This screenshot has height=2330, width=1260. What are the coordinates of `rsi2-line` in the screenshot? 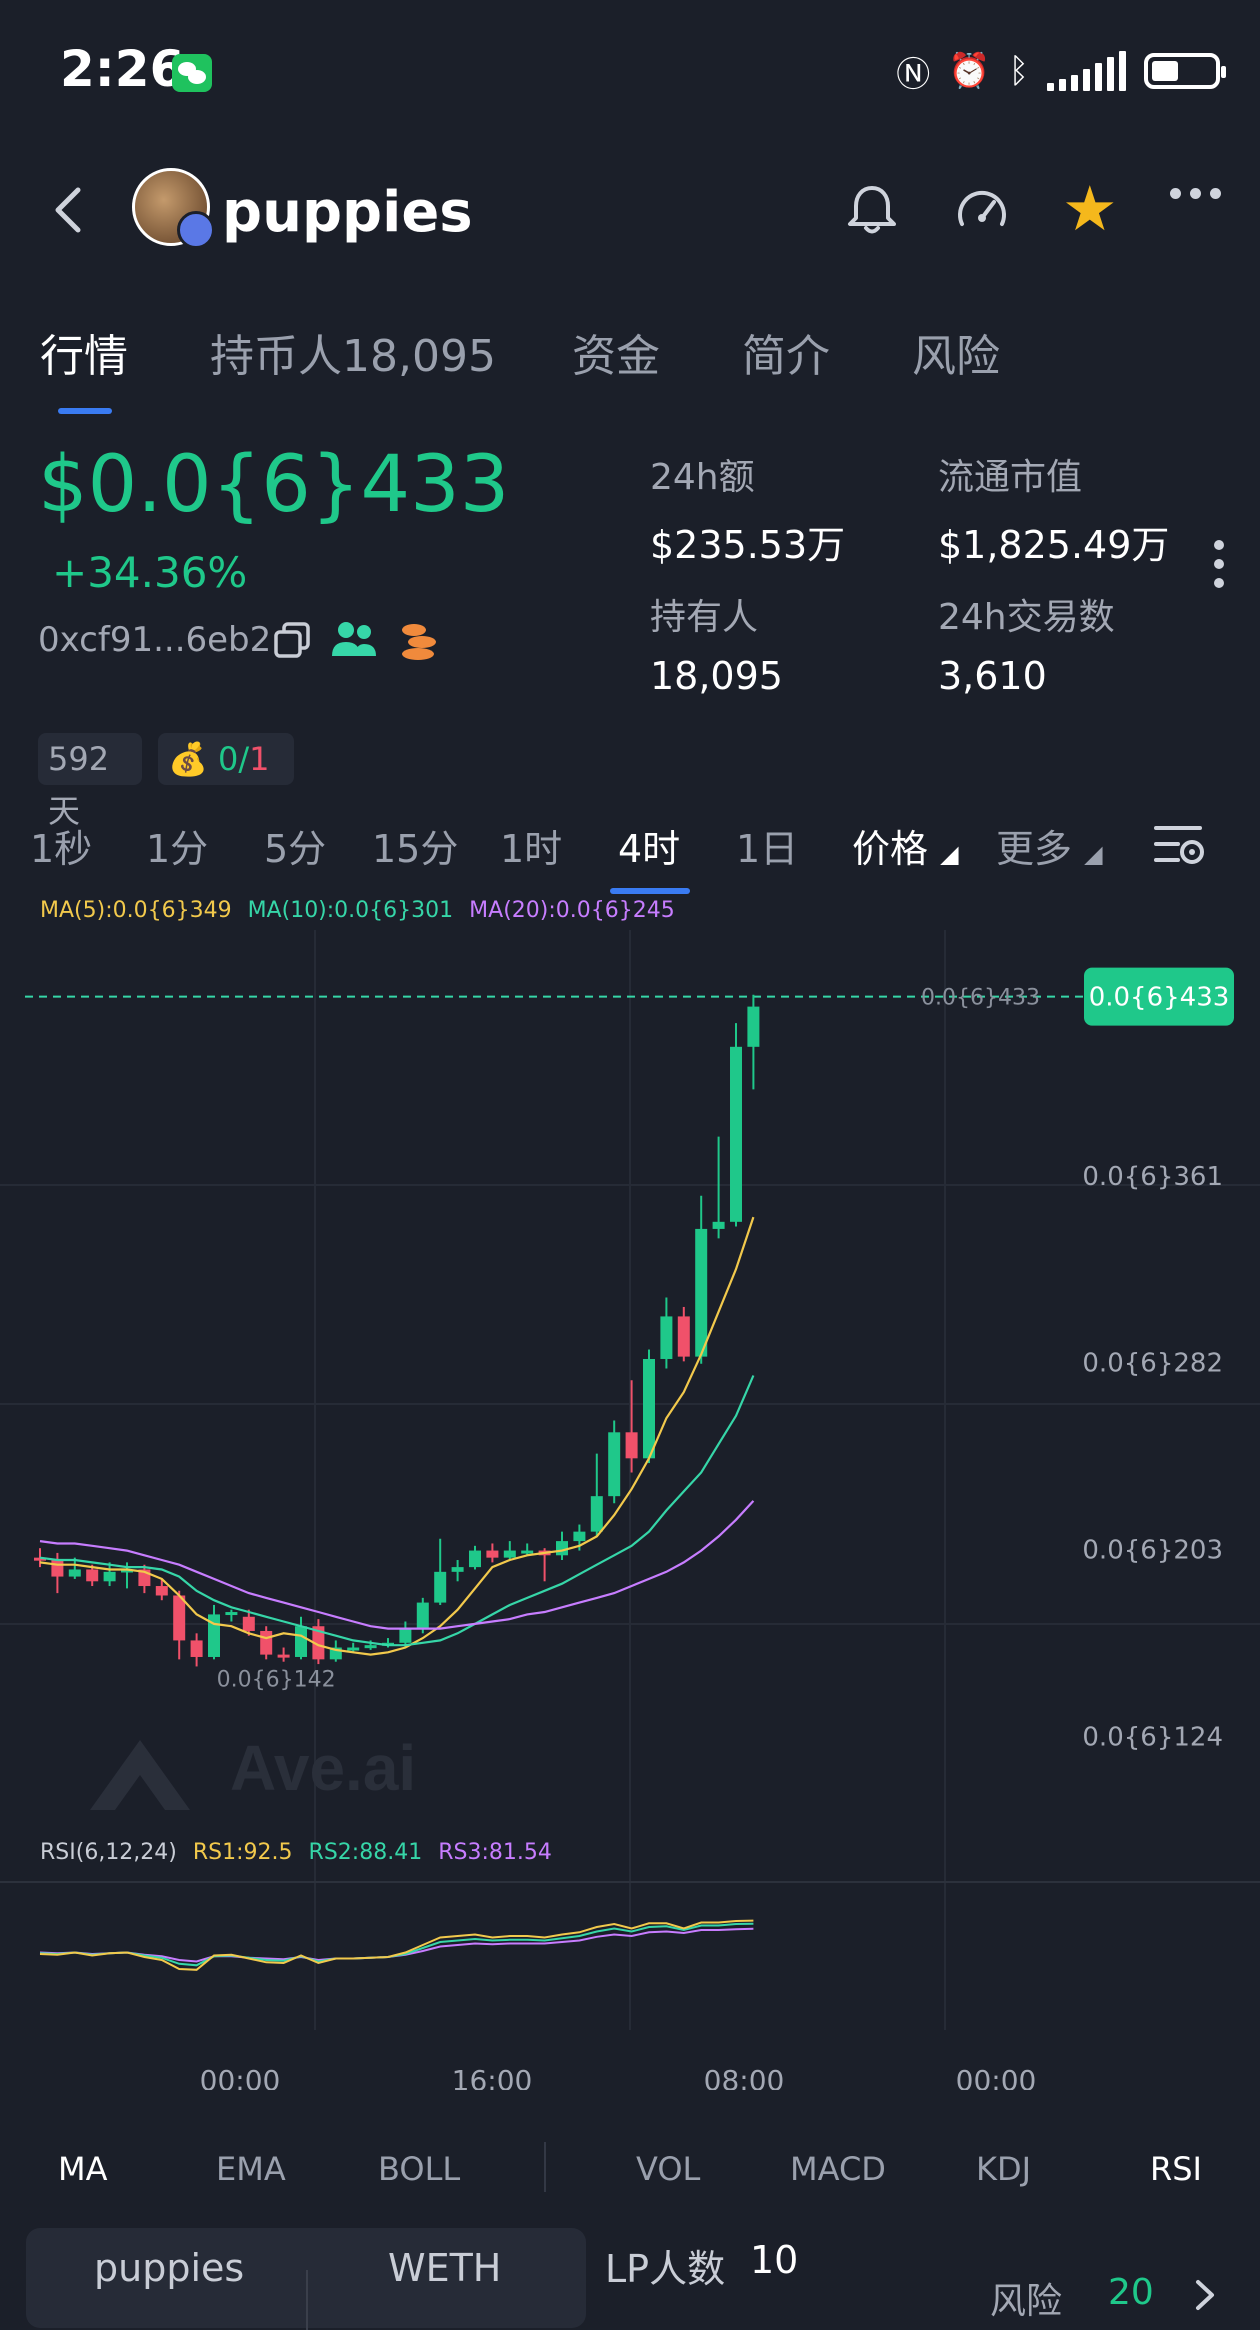 It's located at (396, 1944).